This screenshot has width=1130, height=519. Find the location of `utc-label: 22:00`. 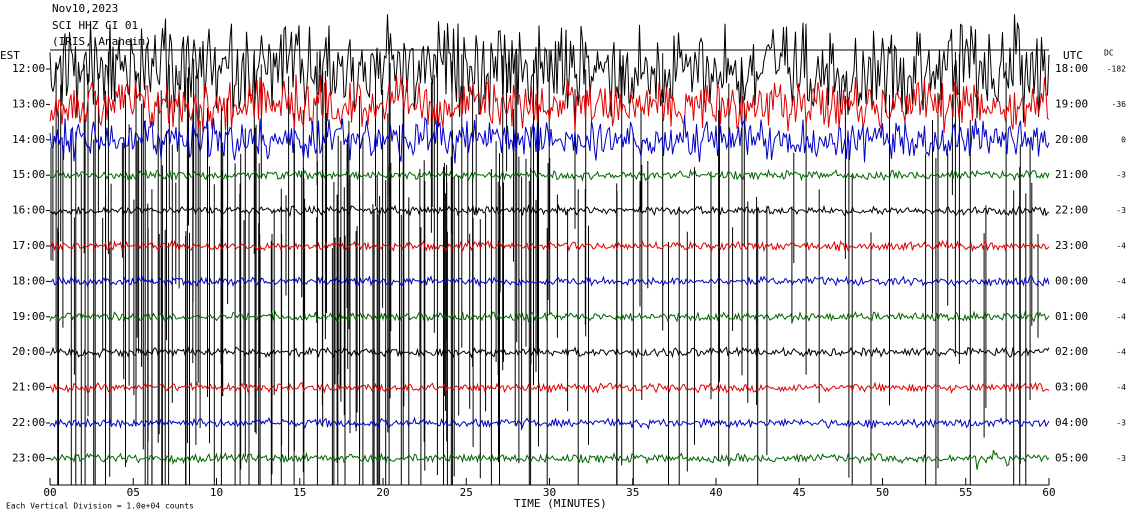

utc-label: 22:00 is located at coordinates (1071, 210).